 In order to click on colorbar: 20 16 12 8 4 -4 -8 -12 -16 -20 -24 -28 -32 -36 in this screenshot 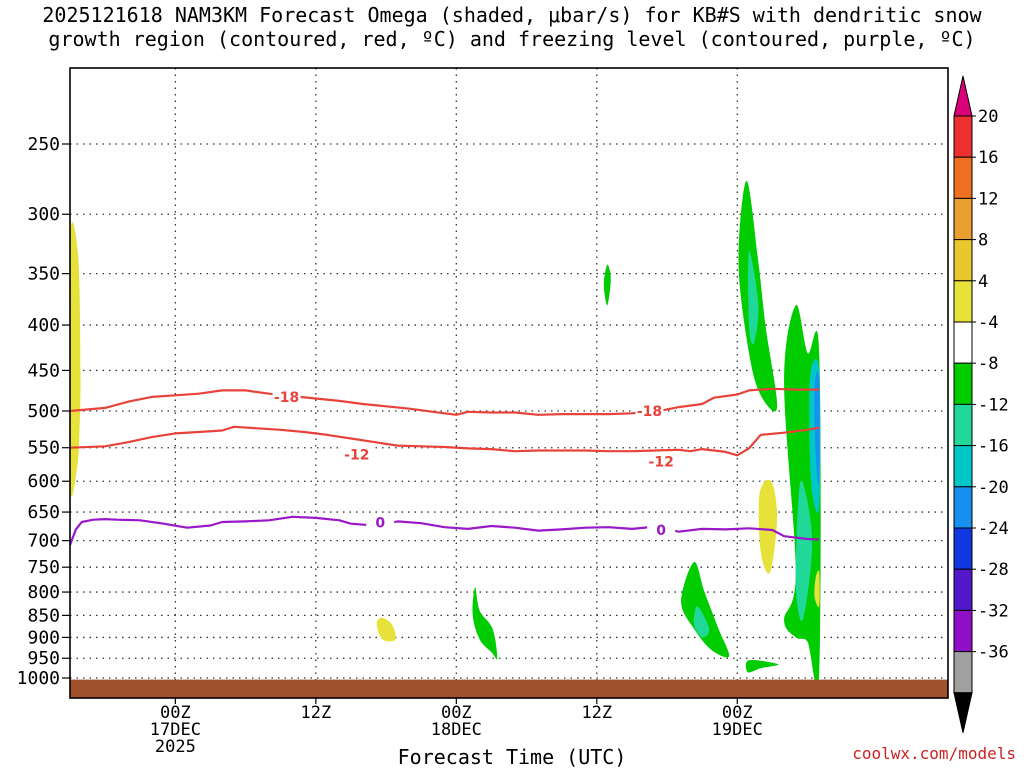, I will do `click(981, 404)`.